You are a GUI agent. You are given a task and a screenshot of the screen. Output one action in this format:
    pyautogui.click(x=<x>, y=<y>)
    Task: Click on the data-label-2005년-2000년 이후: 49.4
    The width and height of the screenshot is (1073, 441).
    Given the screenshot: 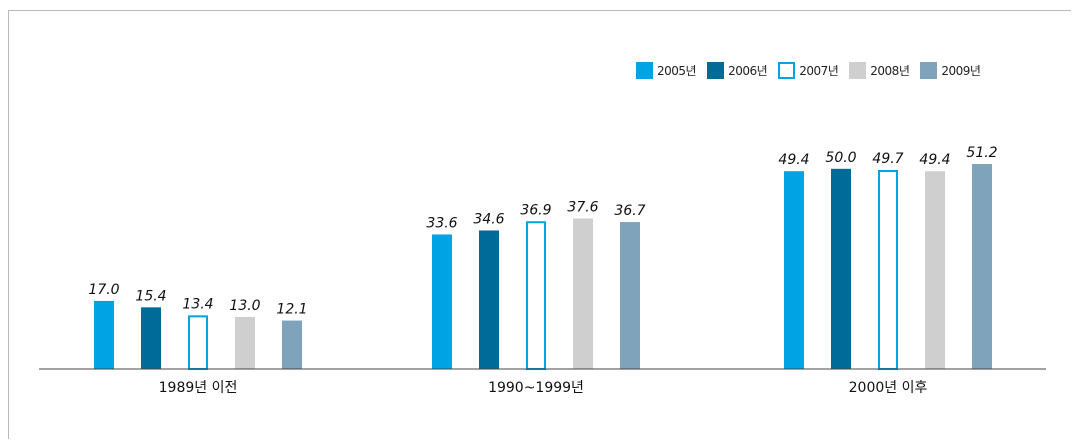 What is the action you would take?
    pyautogui.click(x=793, y=160)
    